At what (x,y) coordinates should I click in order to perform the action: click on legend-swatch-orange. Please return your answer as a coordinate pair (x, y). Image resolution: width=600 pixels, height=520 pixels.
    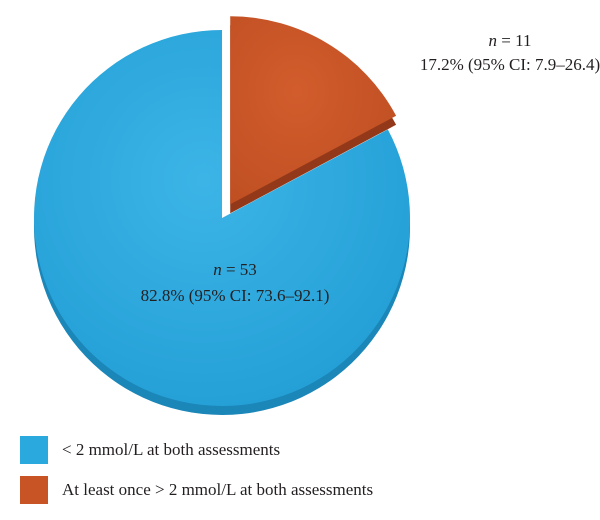
    Looking at the image, I should click on (34, 490).